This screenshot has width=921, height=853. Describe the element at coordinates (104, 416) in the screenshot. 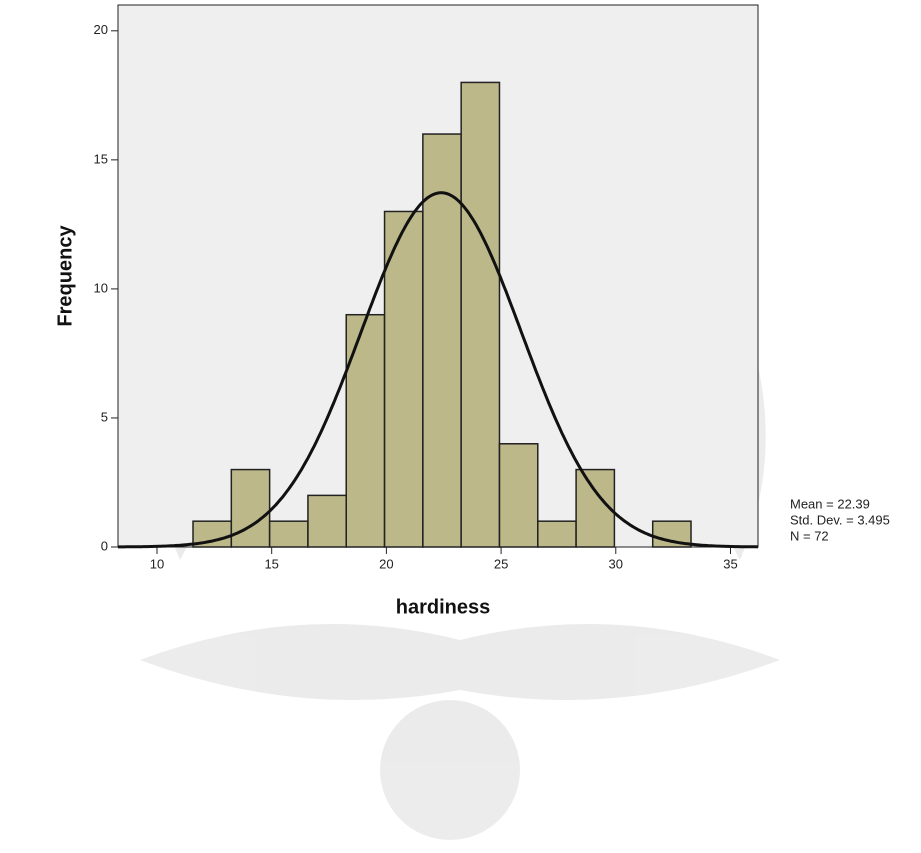

I see `y-tick-label: 5` at that location.